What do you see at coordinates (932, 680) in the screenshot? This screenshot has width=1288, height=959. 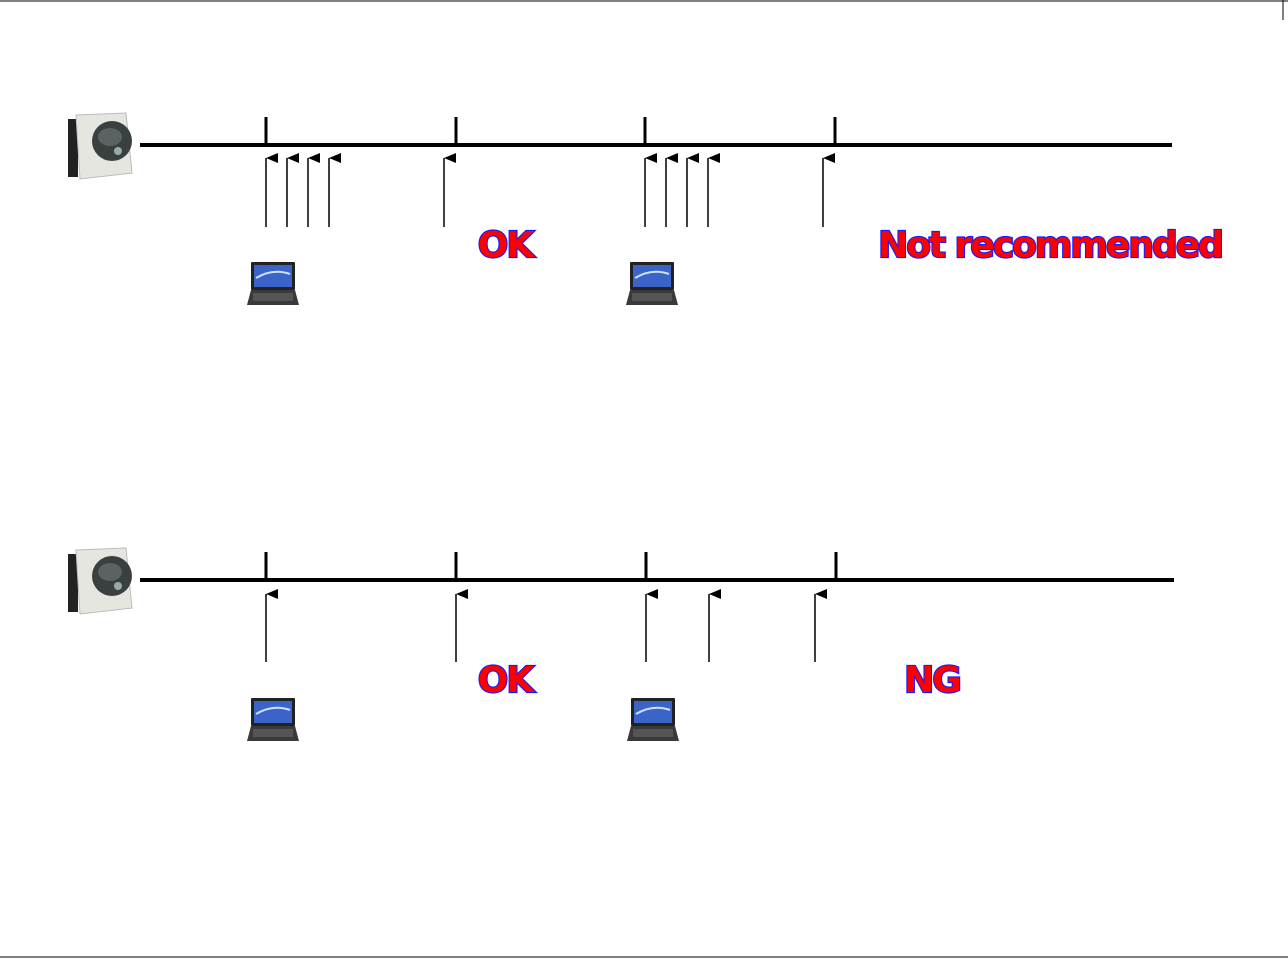 I see `status-label-ng: NG` at bounding box center [932, 680].